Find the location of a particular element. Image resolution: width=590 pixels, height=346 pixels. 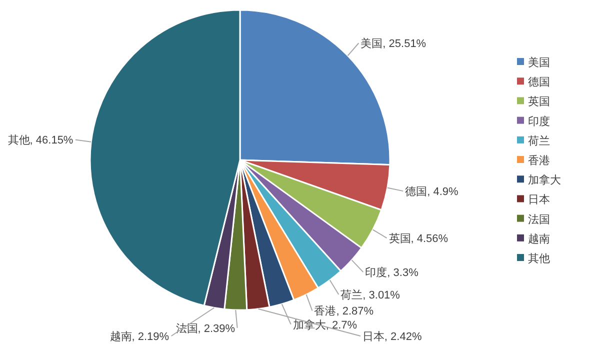

legend-label: 加拿大 is located at coordinates (544, 180).